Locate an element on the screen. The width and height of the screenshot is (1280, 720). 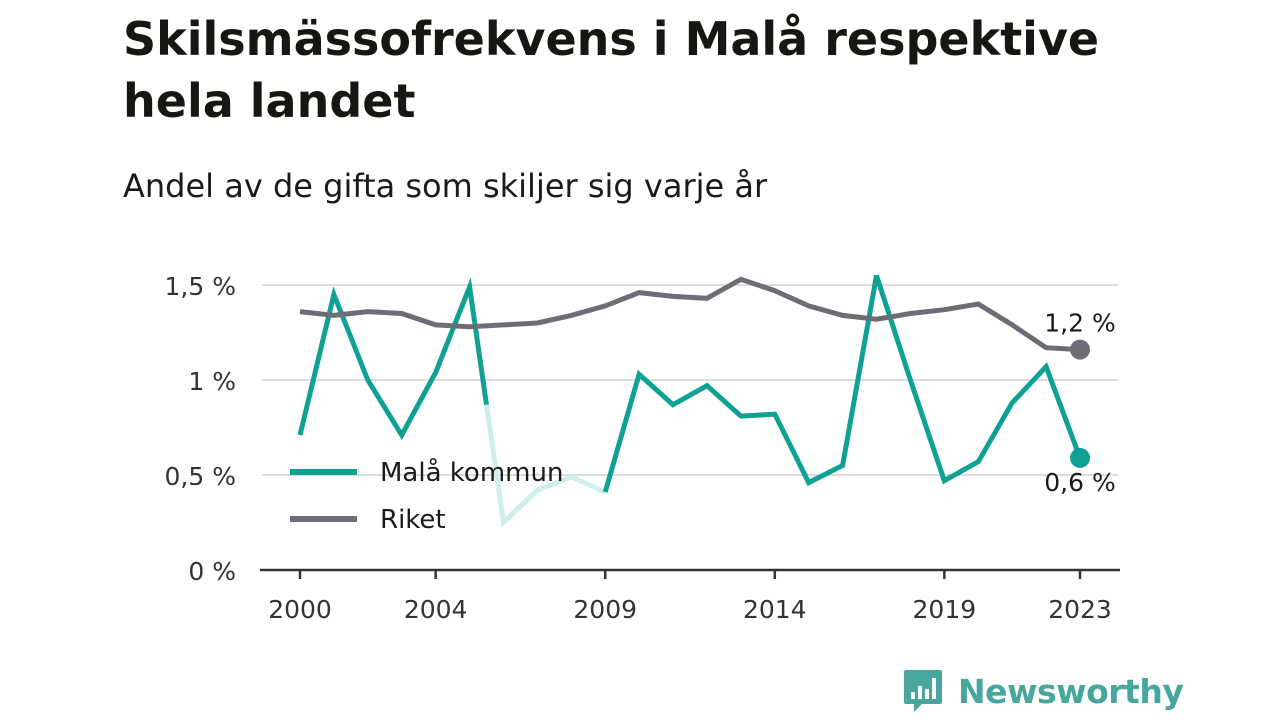
newsworthy-logo-icon is located at coordinates (923, 691).